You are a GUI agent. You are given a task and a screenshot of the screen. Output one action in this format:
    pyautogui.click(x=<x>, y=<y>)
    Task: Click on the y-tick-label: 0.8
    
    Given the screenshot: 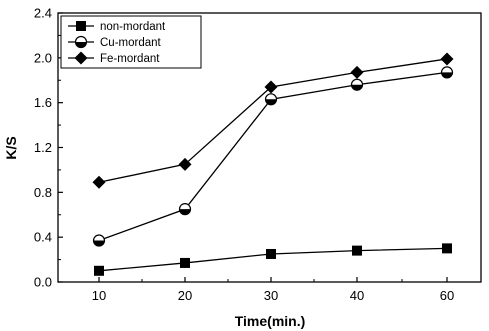 What is the action you would take?
    pyautogui.click(x=43, y=192)
    